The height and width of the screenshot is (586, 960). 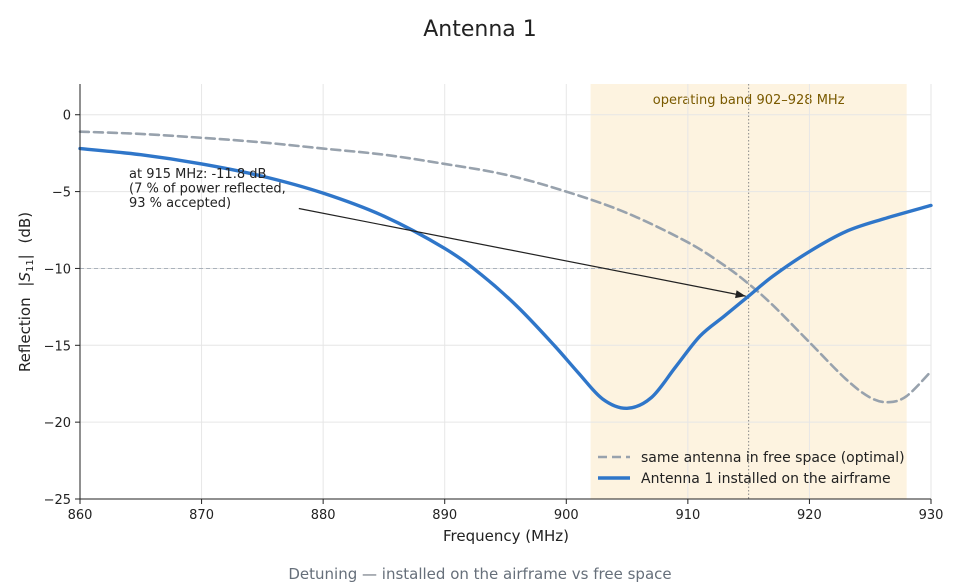 I want to click on y-axis-label: Reflection |S11| (dB), so click(x=26, y=292).